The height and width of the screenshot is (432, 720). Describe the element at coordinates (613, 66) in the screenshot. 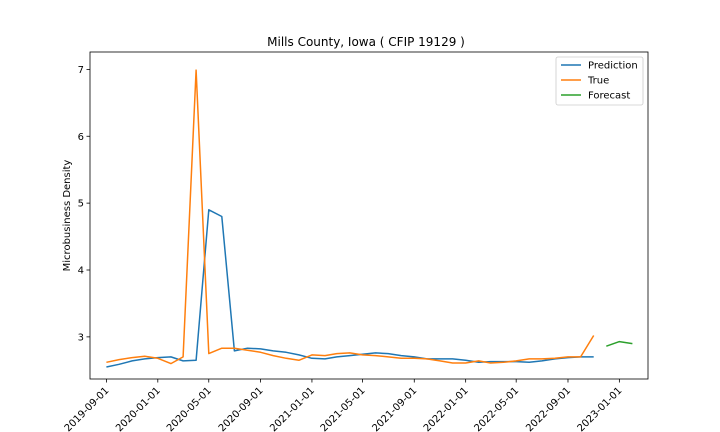

I see `legend-label-prediction: Prediction` at that location.